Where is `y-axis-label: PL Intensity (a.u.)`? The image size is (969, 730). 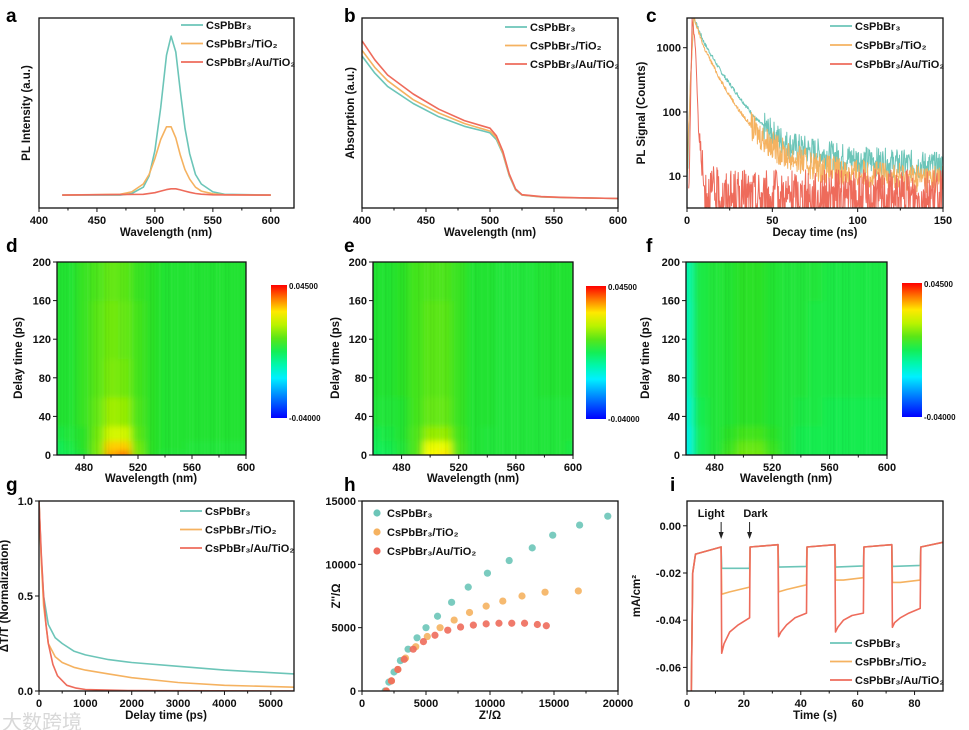
y-axis-label: PL Intensity (a.u.) is located at coordinates (27, 113).